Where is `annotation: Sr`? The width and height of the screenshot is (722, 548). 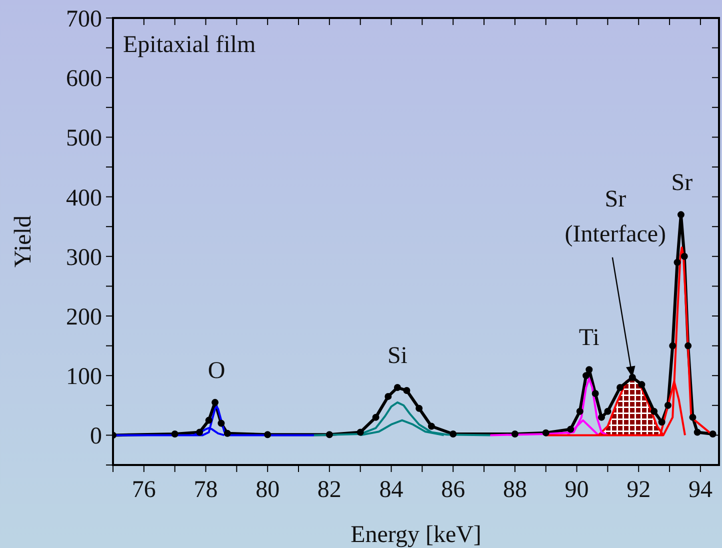 annotation: Sr is located at coordinates (682, 183).